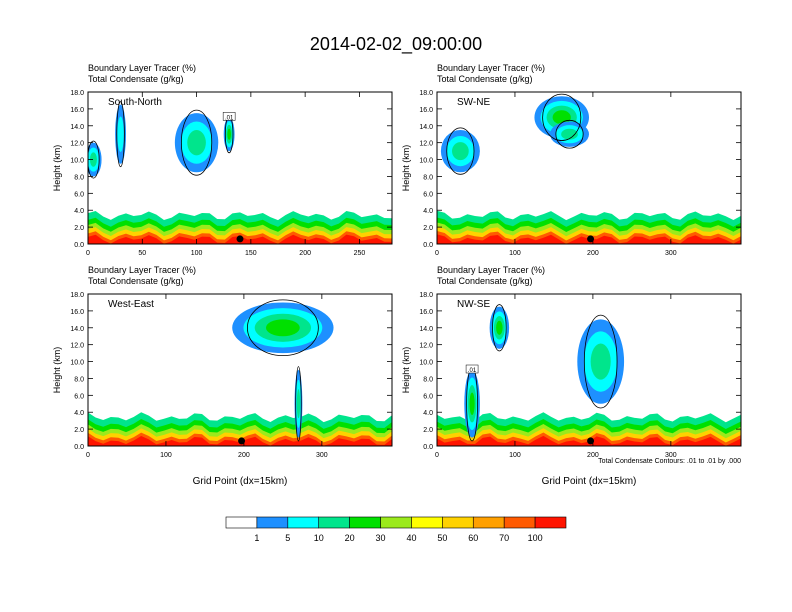 Image resolution: width=792 pixels, height=612 pixels. I want to click on colorbar-label: 100, so click(535, 538).